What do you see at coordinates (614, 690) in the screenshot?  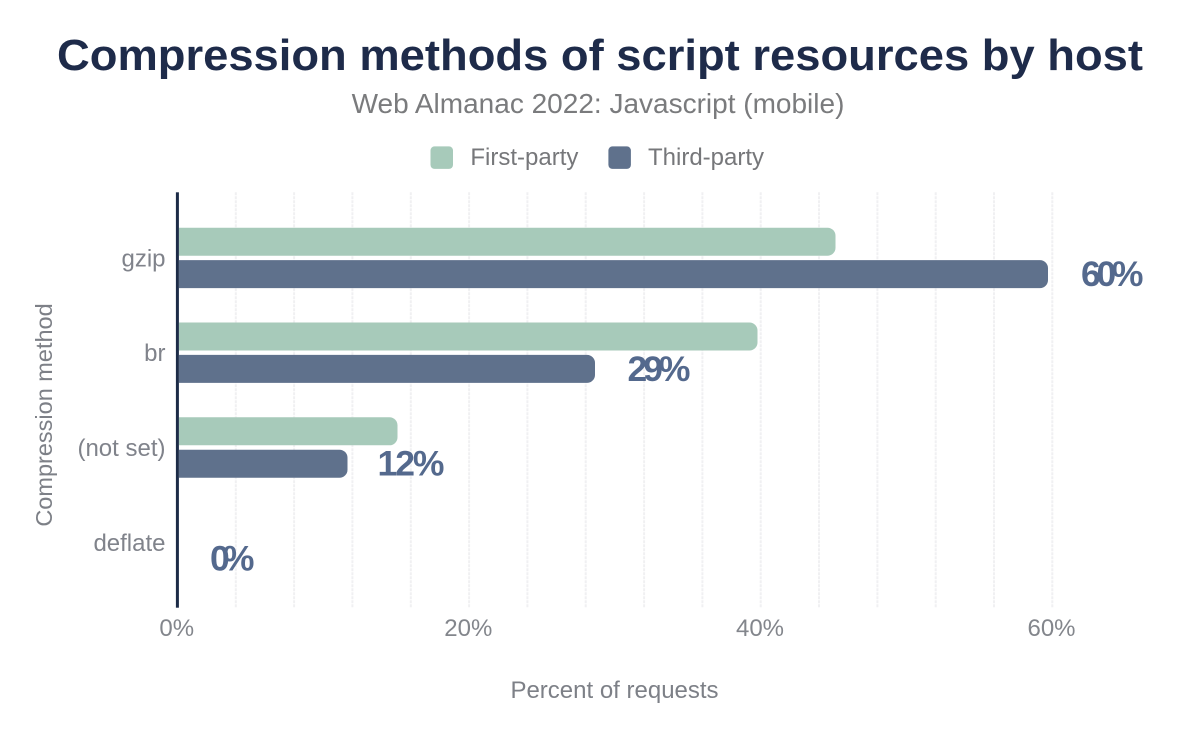 I see `svg-text: Percent of requests` at bounding box center [614, 690].